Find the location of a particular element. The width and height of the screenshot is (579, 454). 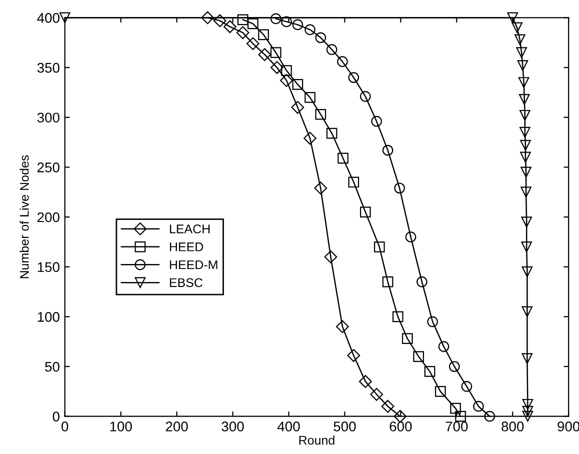

y-tick-label: 300 is located at coordinates (48, 117).